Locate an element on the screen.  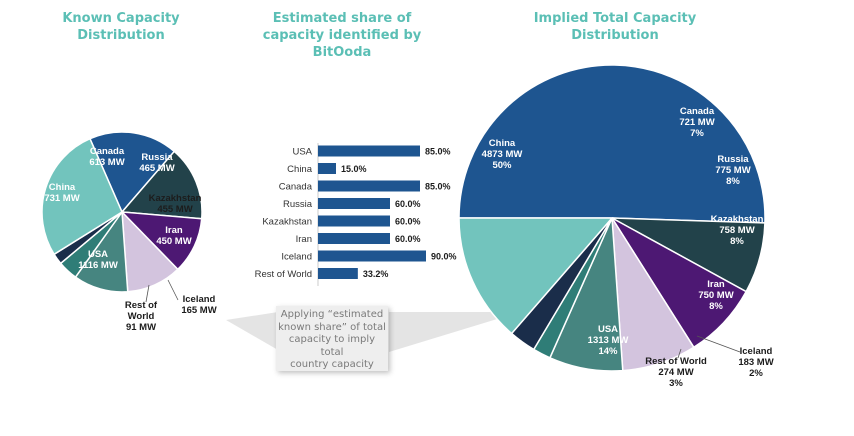
pie-label-canada: Canada 721 MW 7% is located at coordinates (697, 122).